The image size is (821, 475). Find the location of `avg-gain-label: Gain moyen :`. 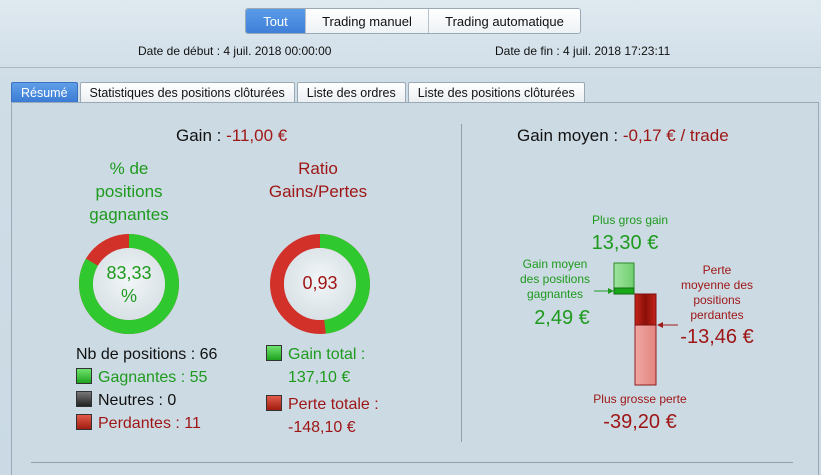

avg-gain-label: Gain moyen : is located at coordinates (570, 135).